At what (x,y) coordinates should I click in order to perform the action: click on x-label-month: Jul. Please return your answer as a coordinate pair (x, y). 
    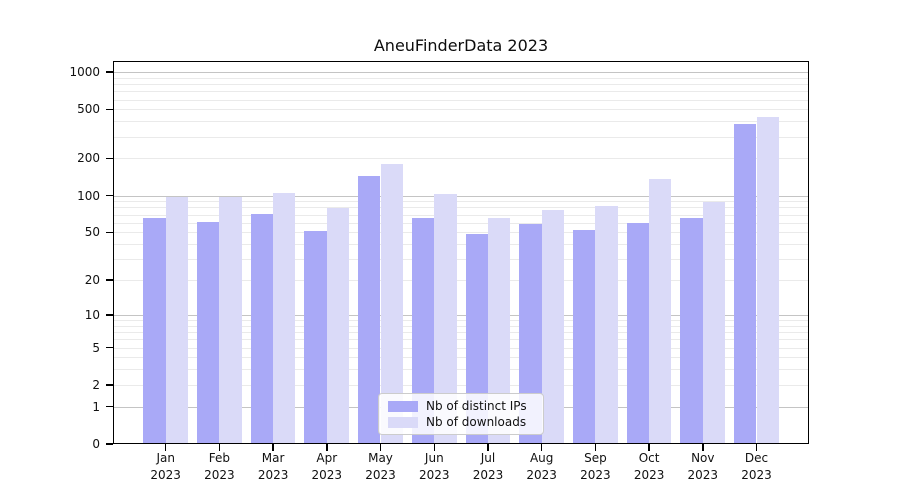
    Looking at the image, I should click on (488, 458).